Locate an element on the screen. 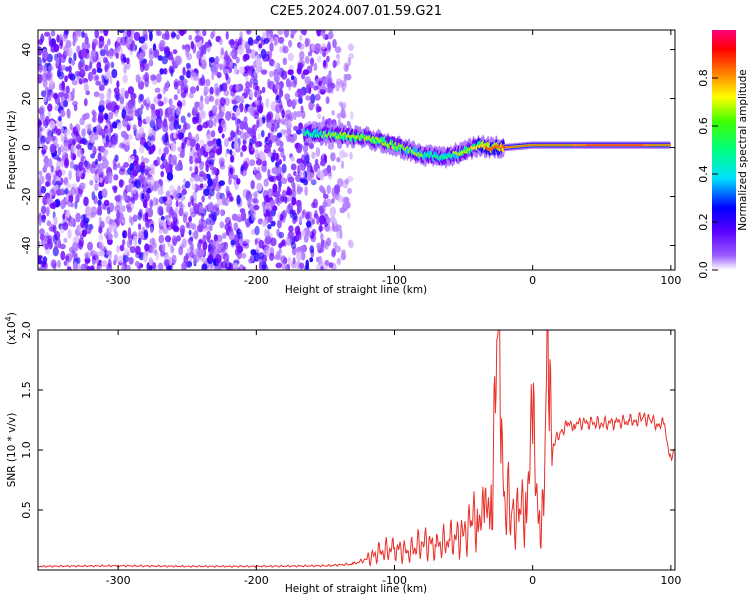 Image resolution: width=750 pixels, height=600 pixels. spectrogram-y-tick-label: 0 is located at coordinates (26, 147).